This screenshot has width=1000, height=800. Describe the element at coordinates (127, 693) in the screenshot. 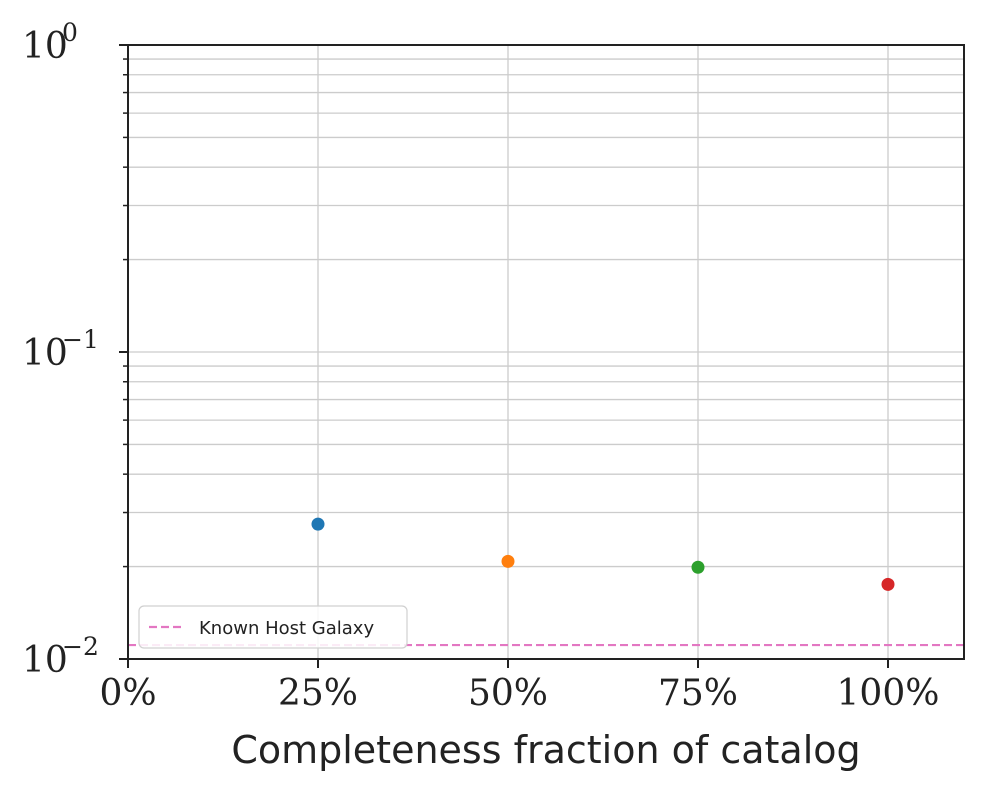

I see `x-tick-label: 0%` at that location.